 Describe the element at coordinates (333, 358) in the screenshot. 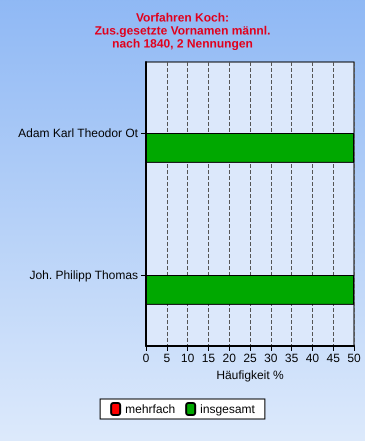

I see `x-tick-label: 45` at that location.